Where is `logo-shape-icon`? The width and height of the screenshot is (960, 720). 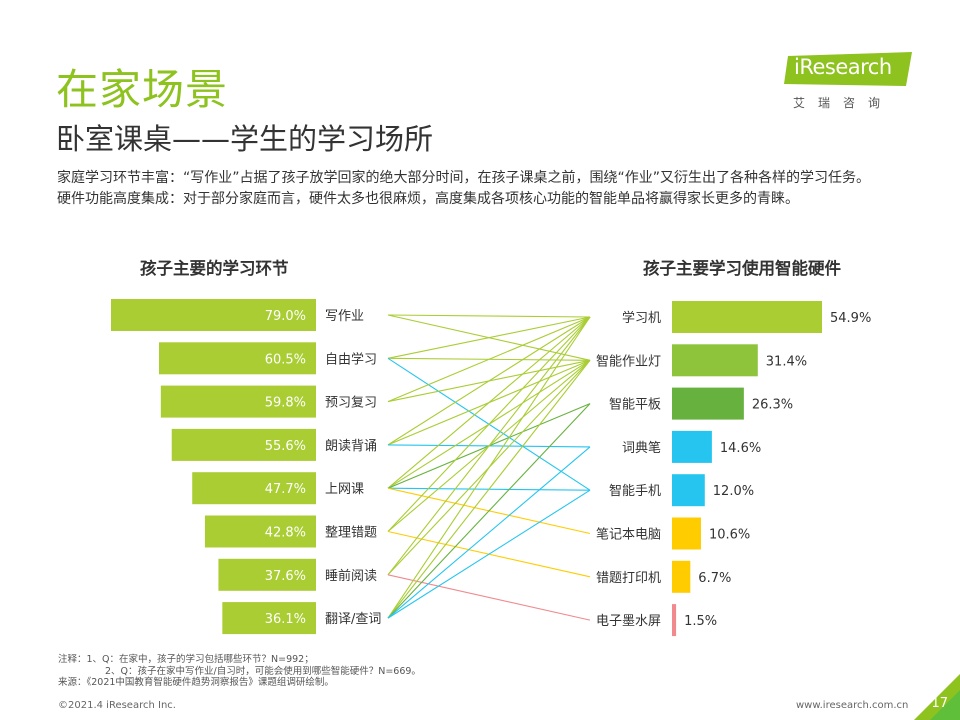
logo-shape-icon is located at coordinates (848, 69).